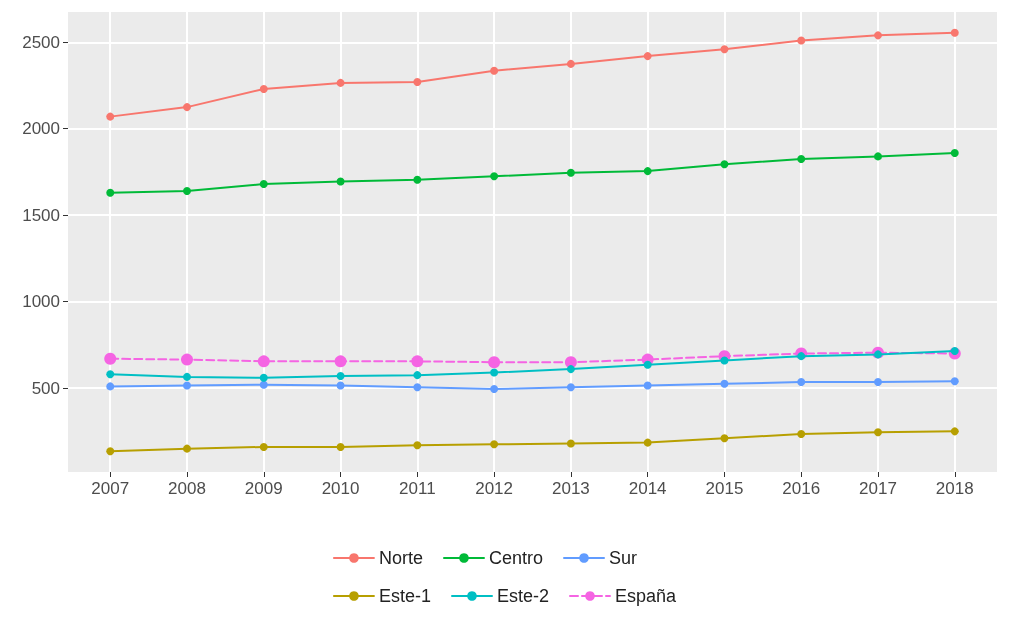 This screenshot has height=618, width=1009. I want to click on legend-label: España, so click(646, 596).